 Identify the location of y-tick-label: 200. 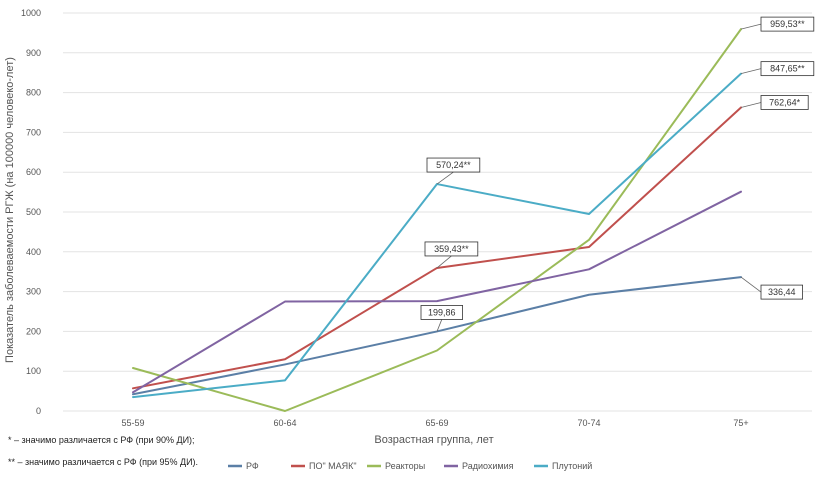
(33, 331).